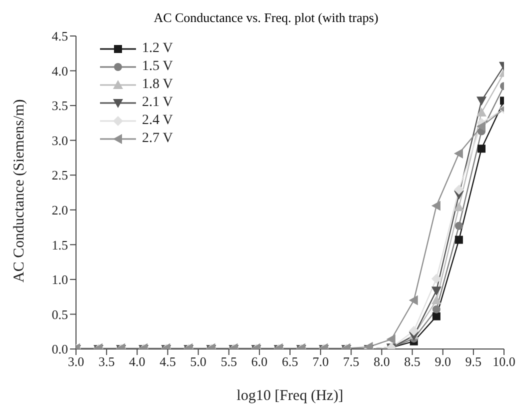  Describe the element at coordinates (157, 85) in the screenshot. I see `legend-label: 1.8 V` at that location.